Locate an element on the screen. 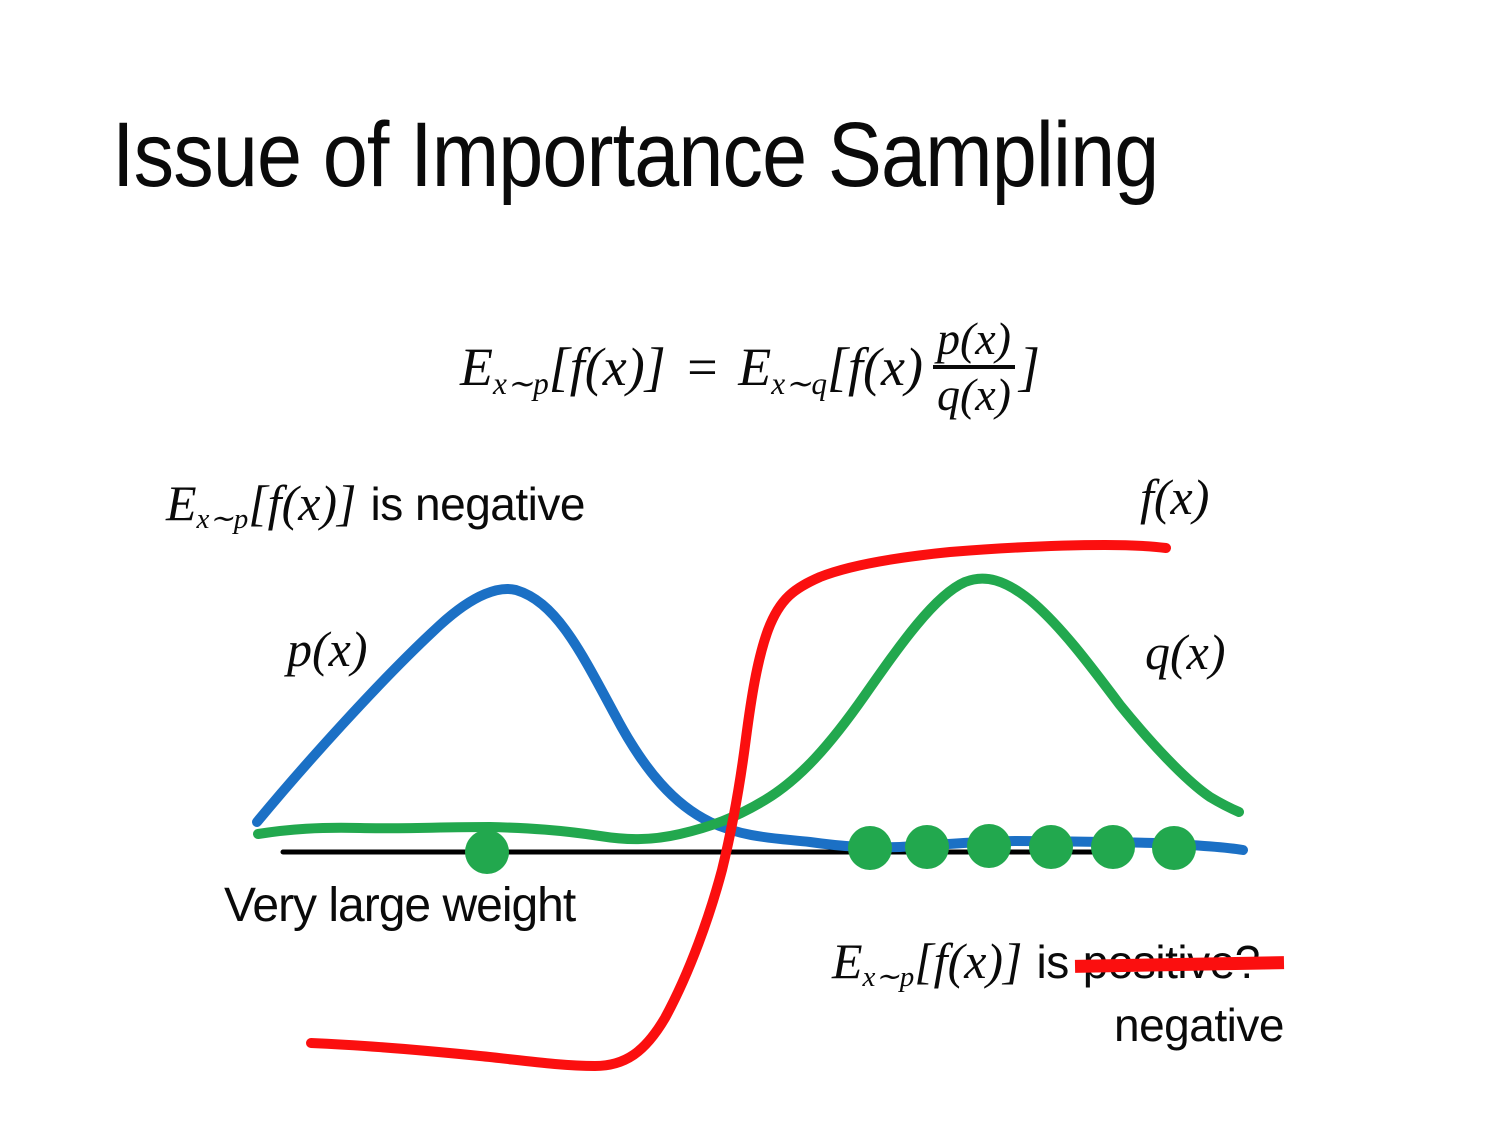 This screenshot has width=1500, height=1125. left-statement: Ex∼p[f(x)] is negative is located at coordinates (376, 505).